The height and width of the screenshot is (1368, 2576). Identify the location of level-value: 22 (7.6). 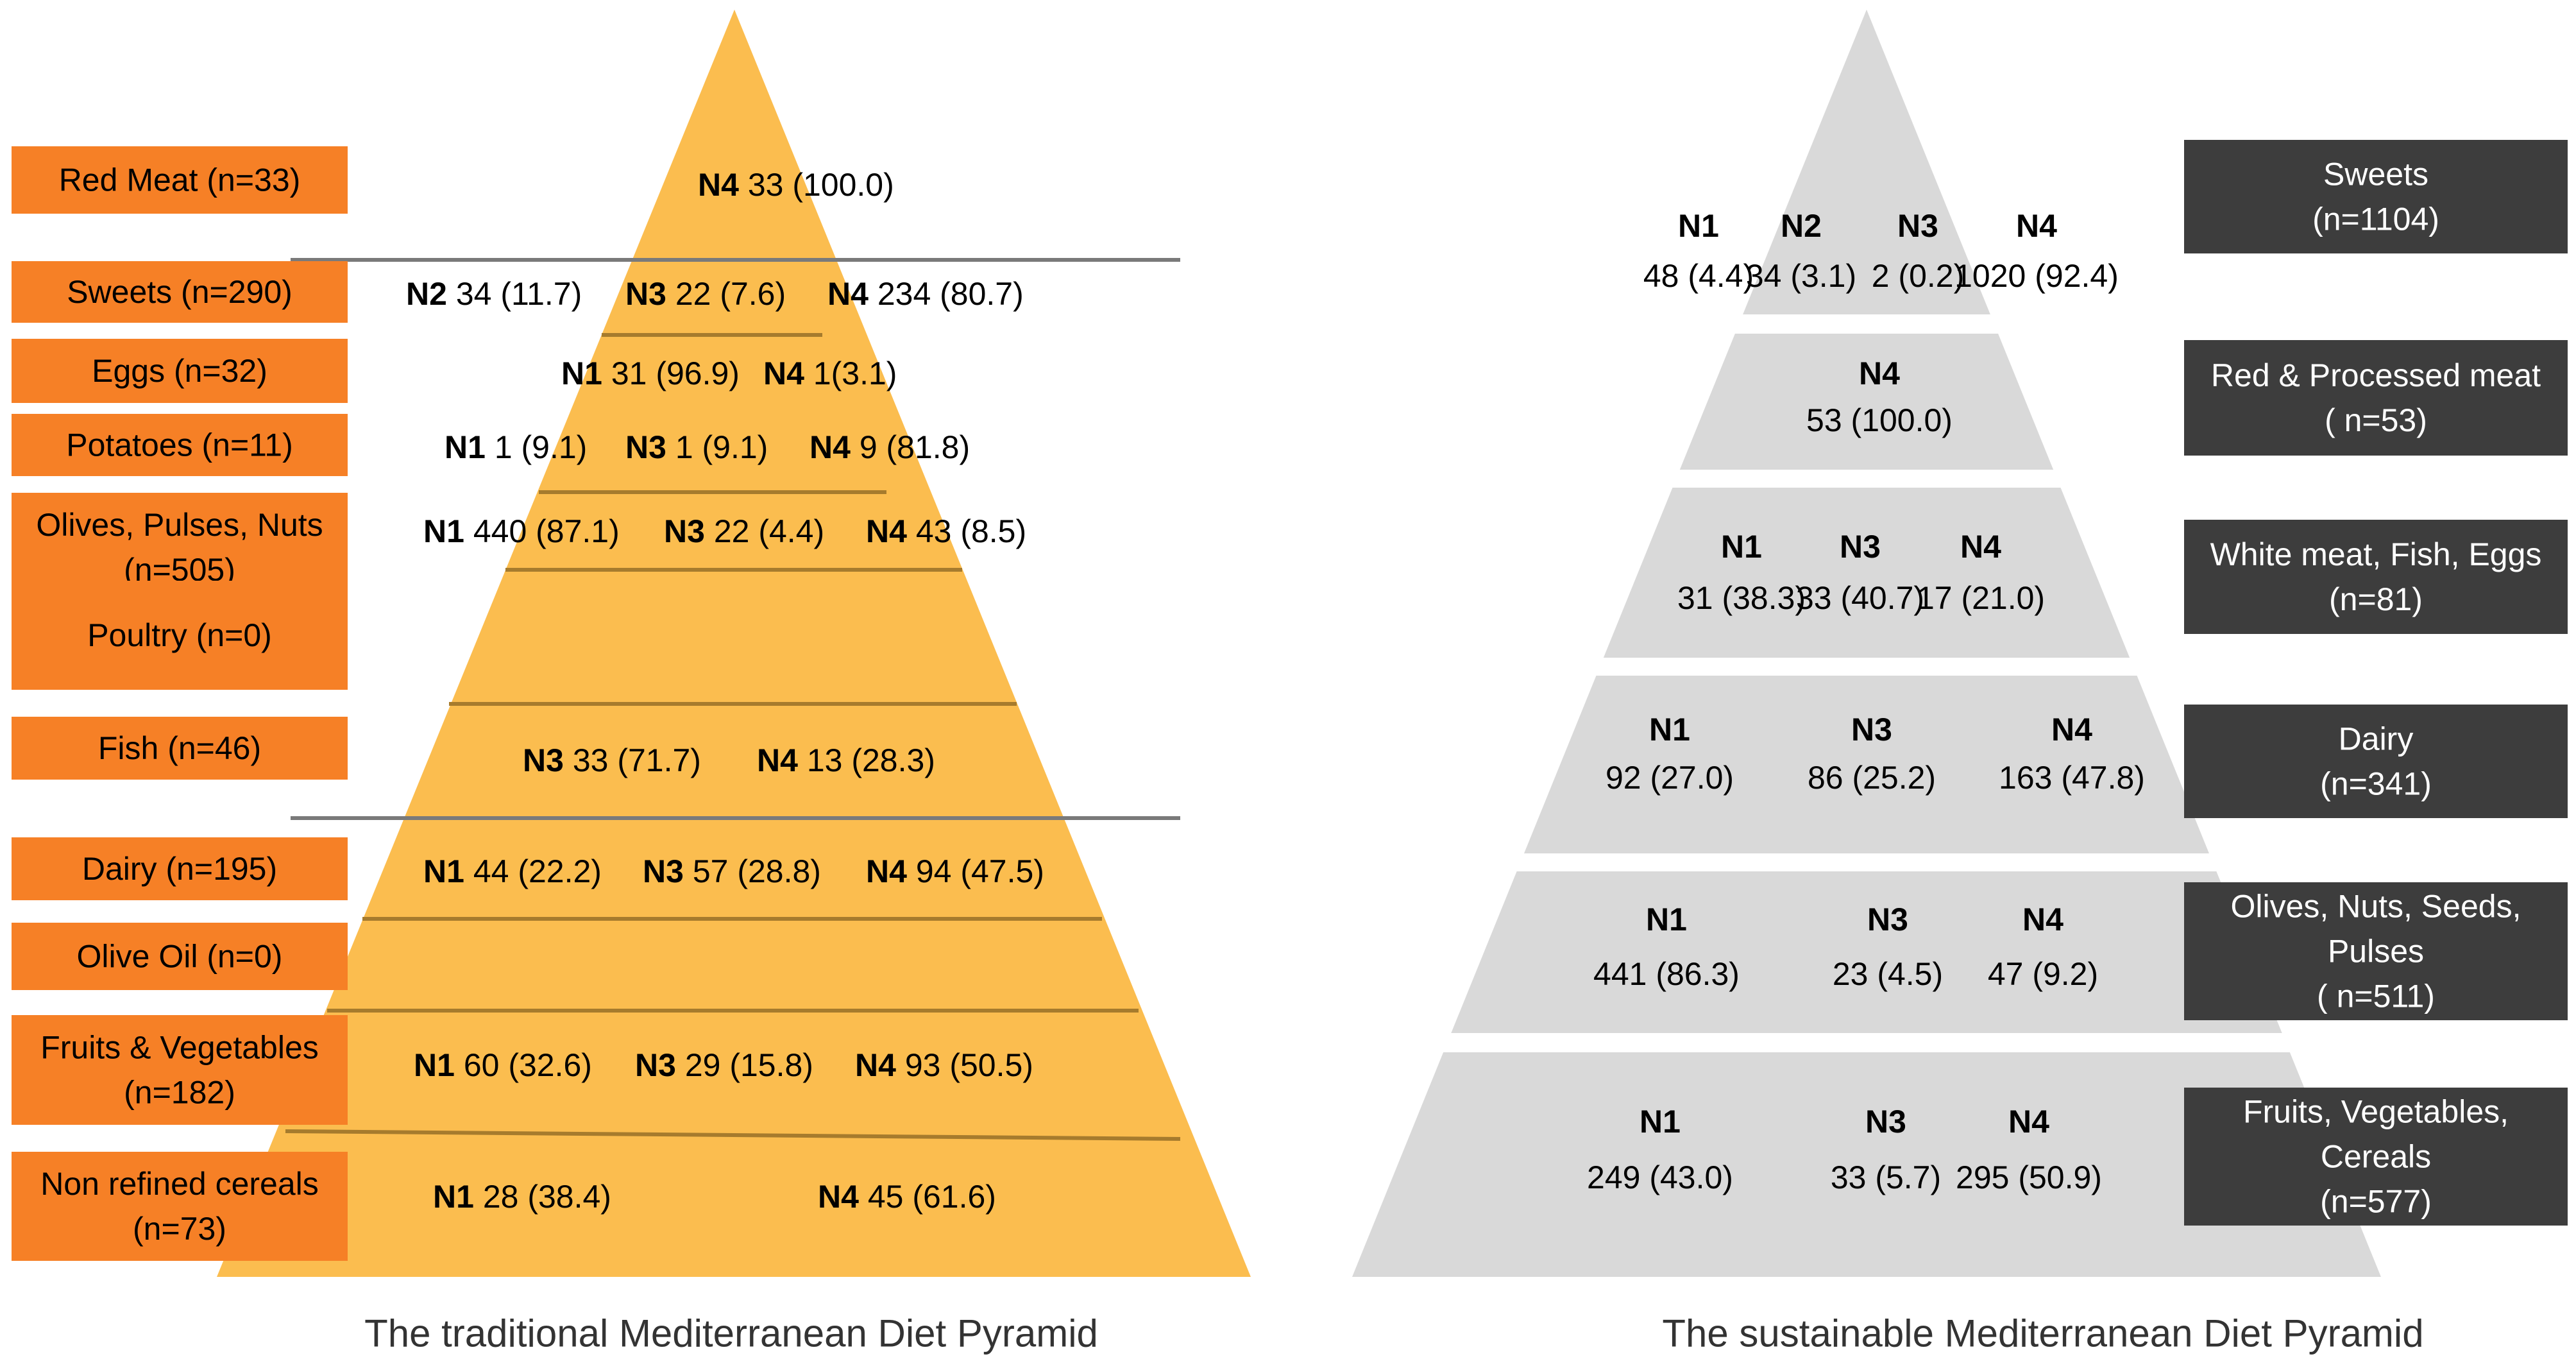
(730, 294).